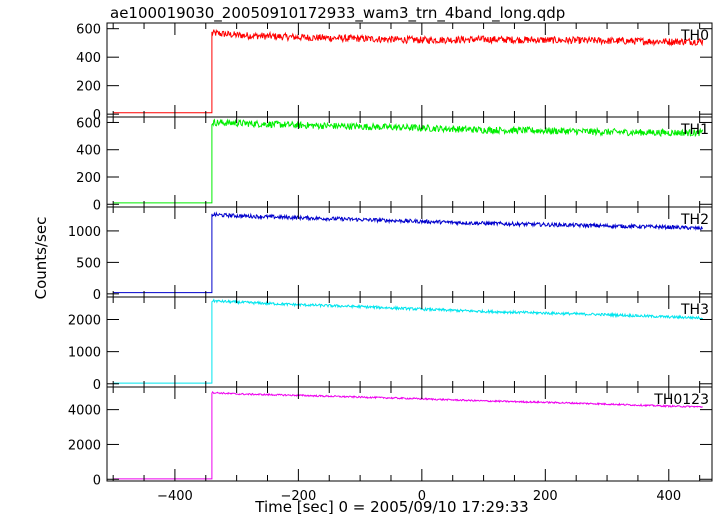  Describe the element at coordinates (84, 411) in the screenshot. I see `y-tick-label: 4000` at that location.